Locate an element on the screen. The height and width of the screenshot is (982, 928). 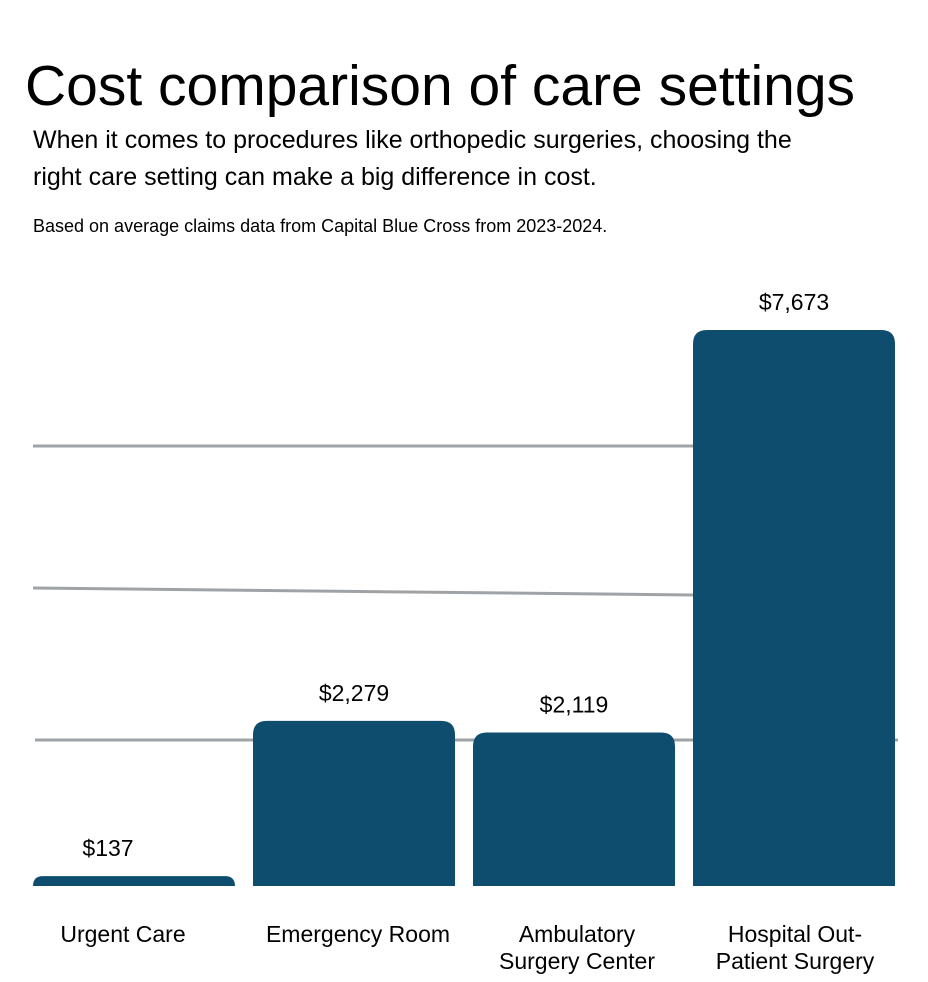
gridline is located at coordinates (363, 591).